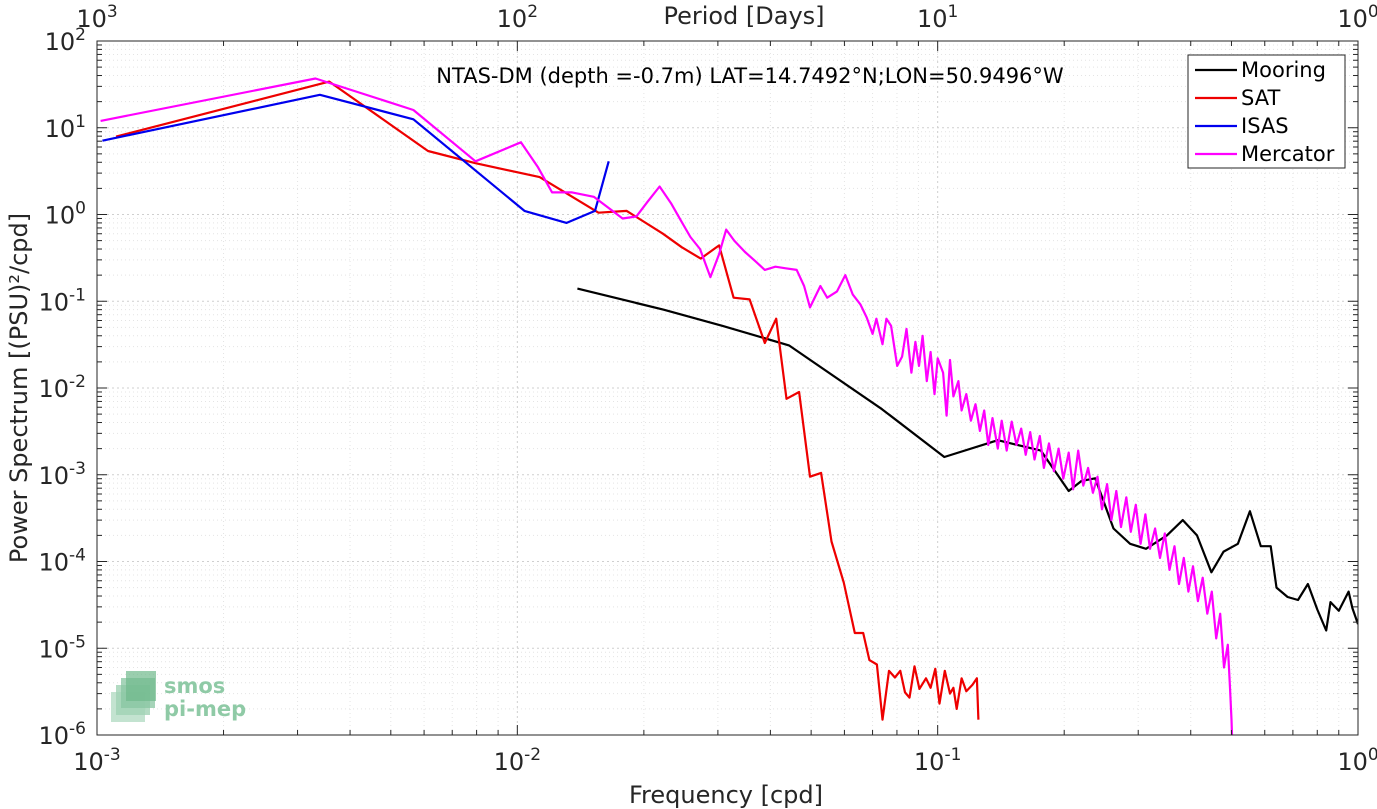  What do you see at coordinates (1357, 760) in the screenshot?
I see `x-tick-label: 10⁰` at bounding box center [1357, 760].